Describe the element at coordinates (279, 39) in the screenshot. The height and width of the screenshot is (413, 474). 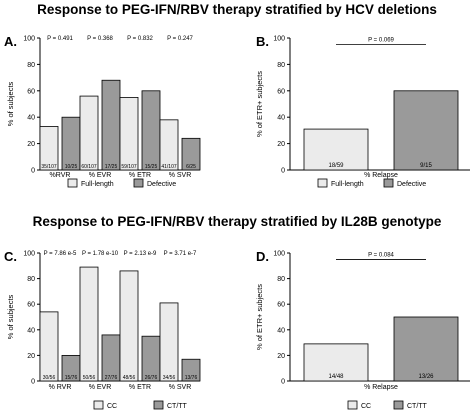
I see `panel-2-y-tick-label: 100` at that location.